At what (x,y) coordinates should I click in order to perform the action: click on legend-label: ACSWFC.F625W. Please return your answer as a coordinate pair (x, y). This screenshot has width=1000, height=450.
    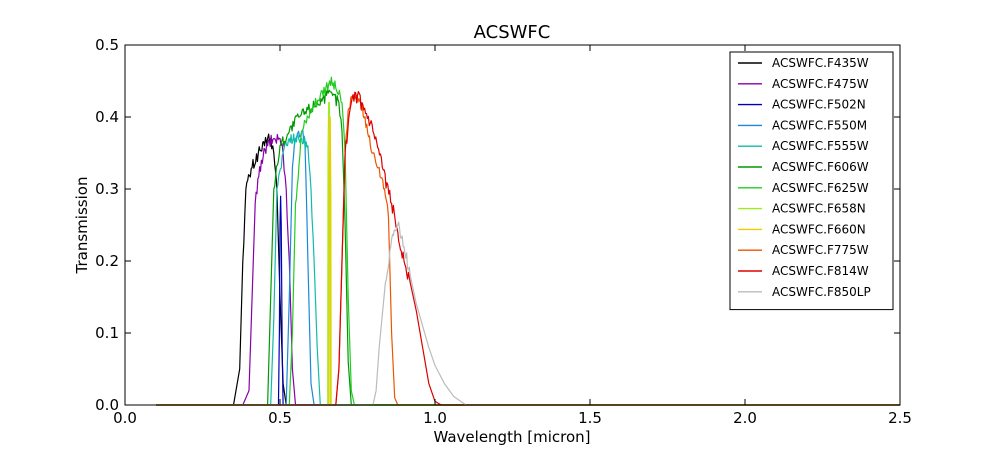
    Looking at the image, I should click on (820, 188).